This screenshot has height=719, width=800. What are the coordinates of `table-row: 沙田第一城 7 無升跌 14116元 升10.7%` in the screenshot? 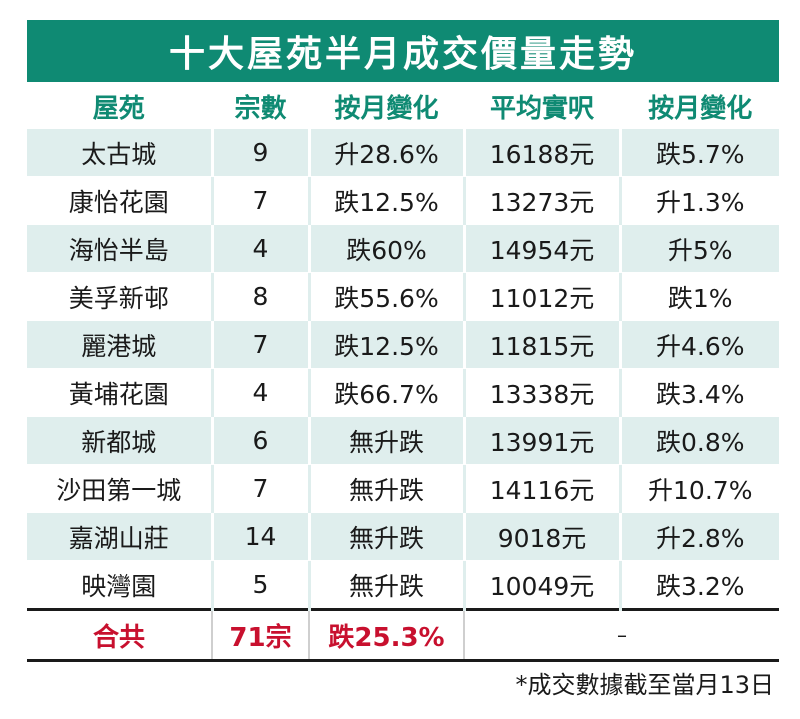 It's located at (403, 488).